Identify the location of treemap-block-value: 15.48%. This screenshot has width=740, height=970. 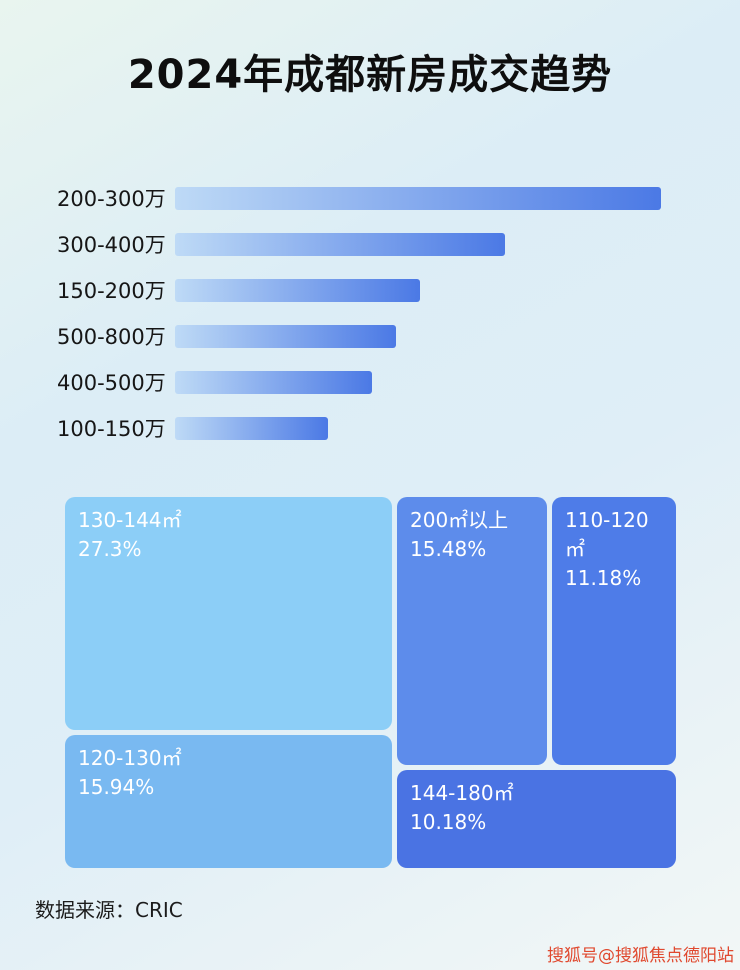
(448, 549).